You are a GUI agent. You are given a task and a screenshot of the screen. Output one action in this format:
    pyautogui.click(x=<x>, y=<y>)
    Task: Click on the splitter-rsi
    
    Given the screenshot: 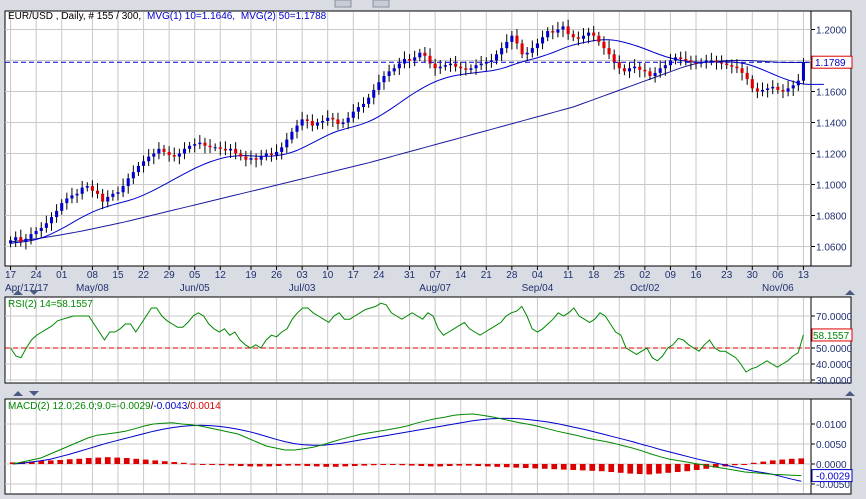 What is the action you would take?
    pyautogui.click(x=434, y=292)
    